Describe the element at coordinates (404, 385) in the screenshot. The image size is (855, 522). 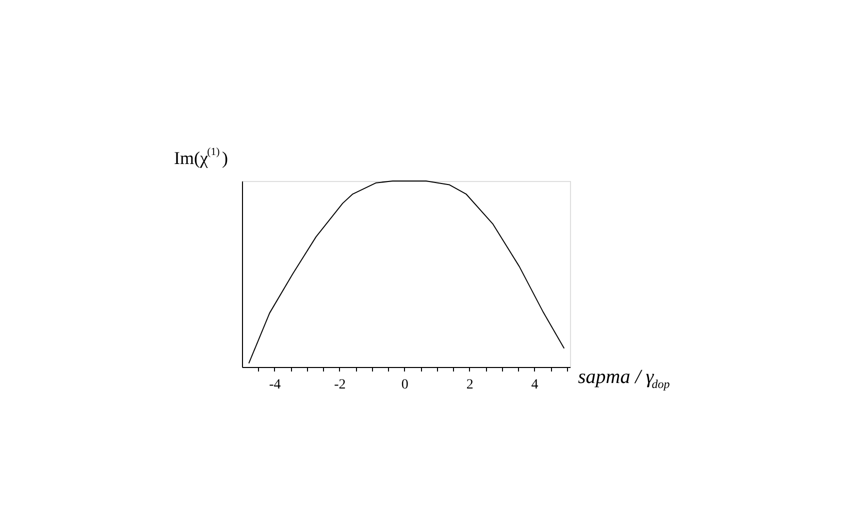
I see `x-tick-label: 0` at that location.